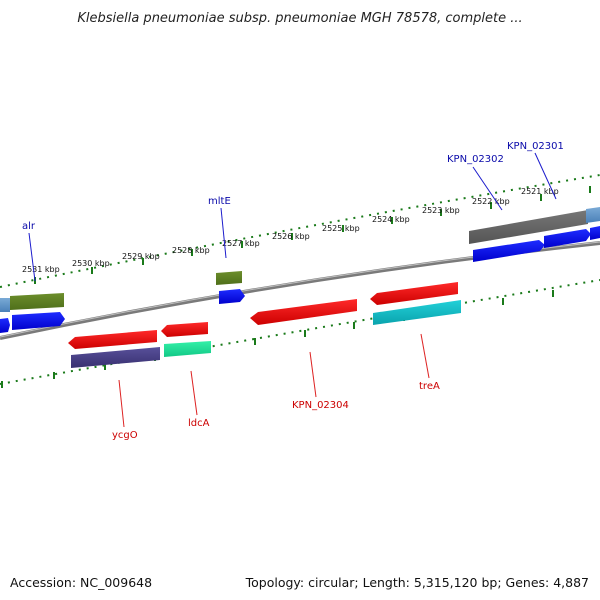  Describe the element at coordinates (184, 329) in the screenshot. I see `gene-arrow-ldcA` at that location.